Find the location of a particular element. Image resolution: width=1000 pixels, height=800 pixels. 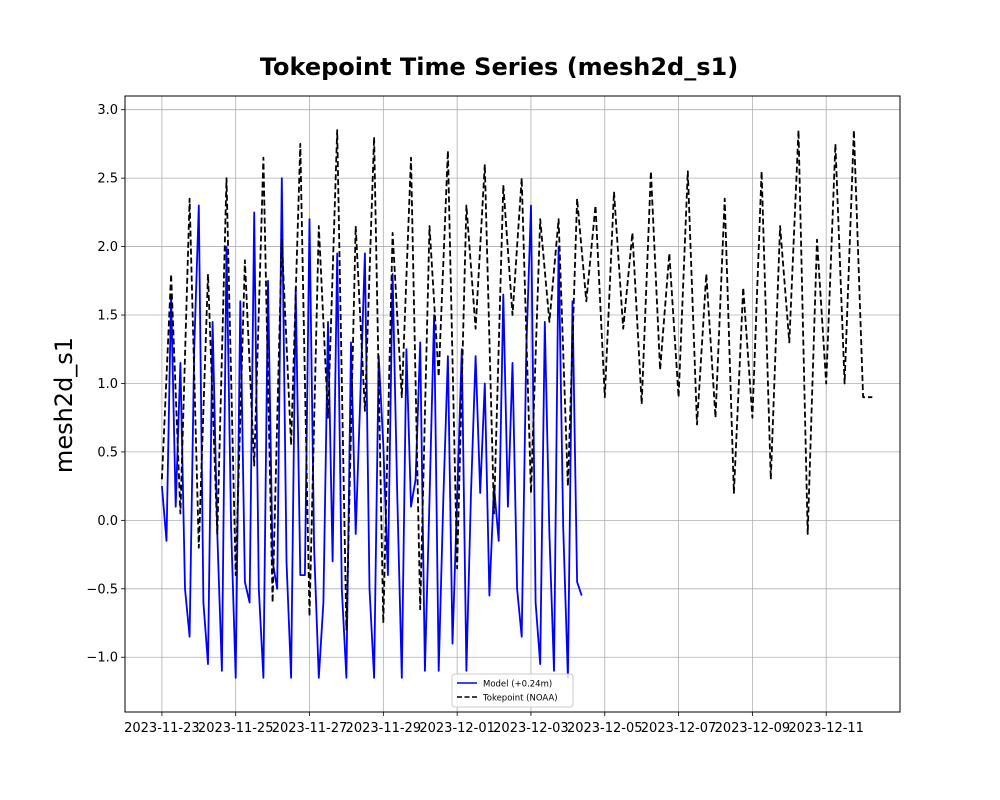

y-tick-label: 0.0 is located at coordinates (107, 521).